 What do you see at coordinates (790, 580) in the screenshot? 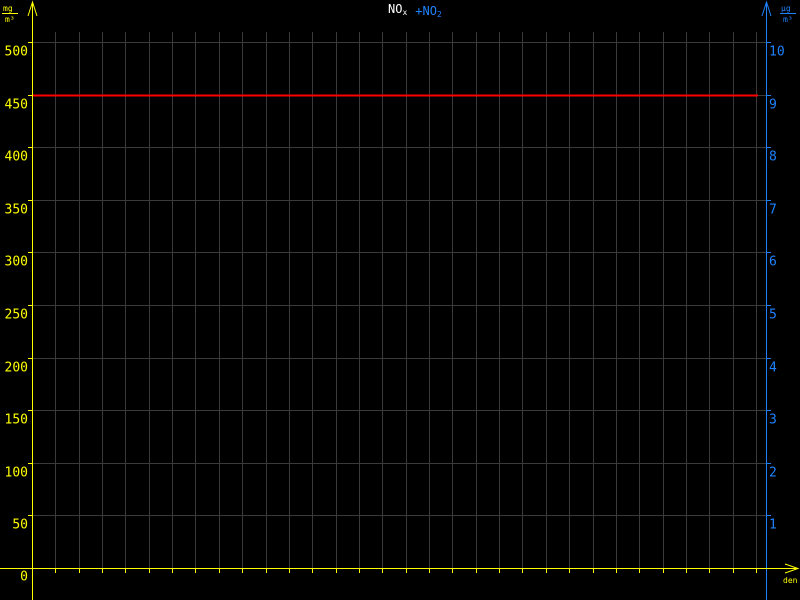
I see `x-axis-label: den` at bounding box center [790, 580].